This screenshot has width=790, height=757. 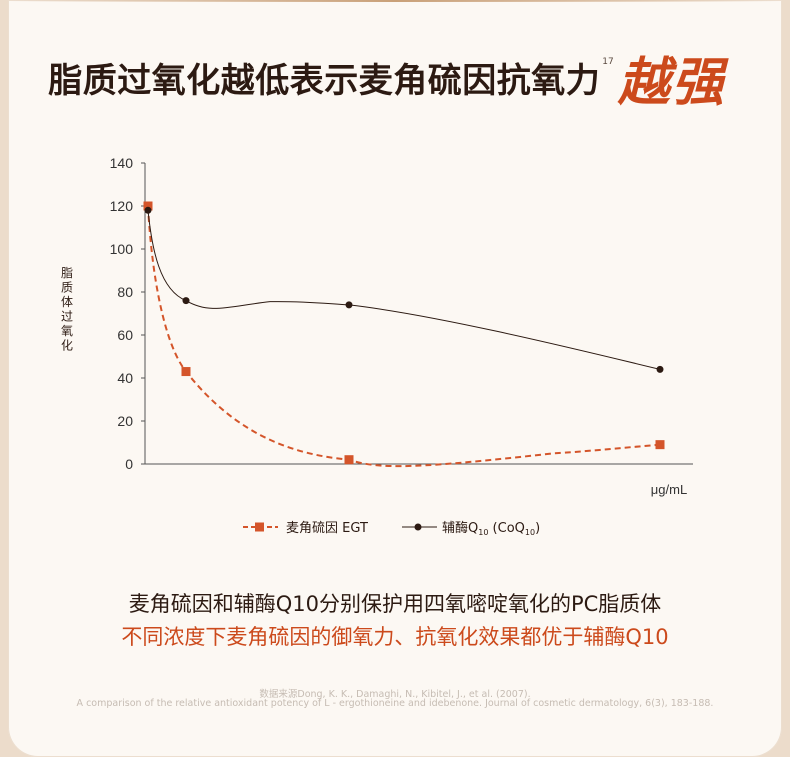 What do you see at coordinates (395, 1) in the screenshot?
I see `top-divider` at bounding box center [395, 1].